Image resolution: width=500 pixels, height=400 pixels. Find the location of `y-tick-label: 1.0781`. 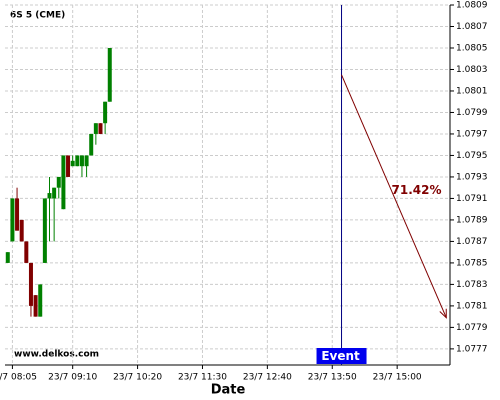

y-tick-label: 1.0781 is located at coordinates (472, 306).